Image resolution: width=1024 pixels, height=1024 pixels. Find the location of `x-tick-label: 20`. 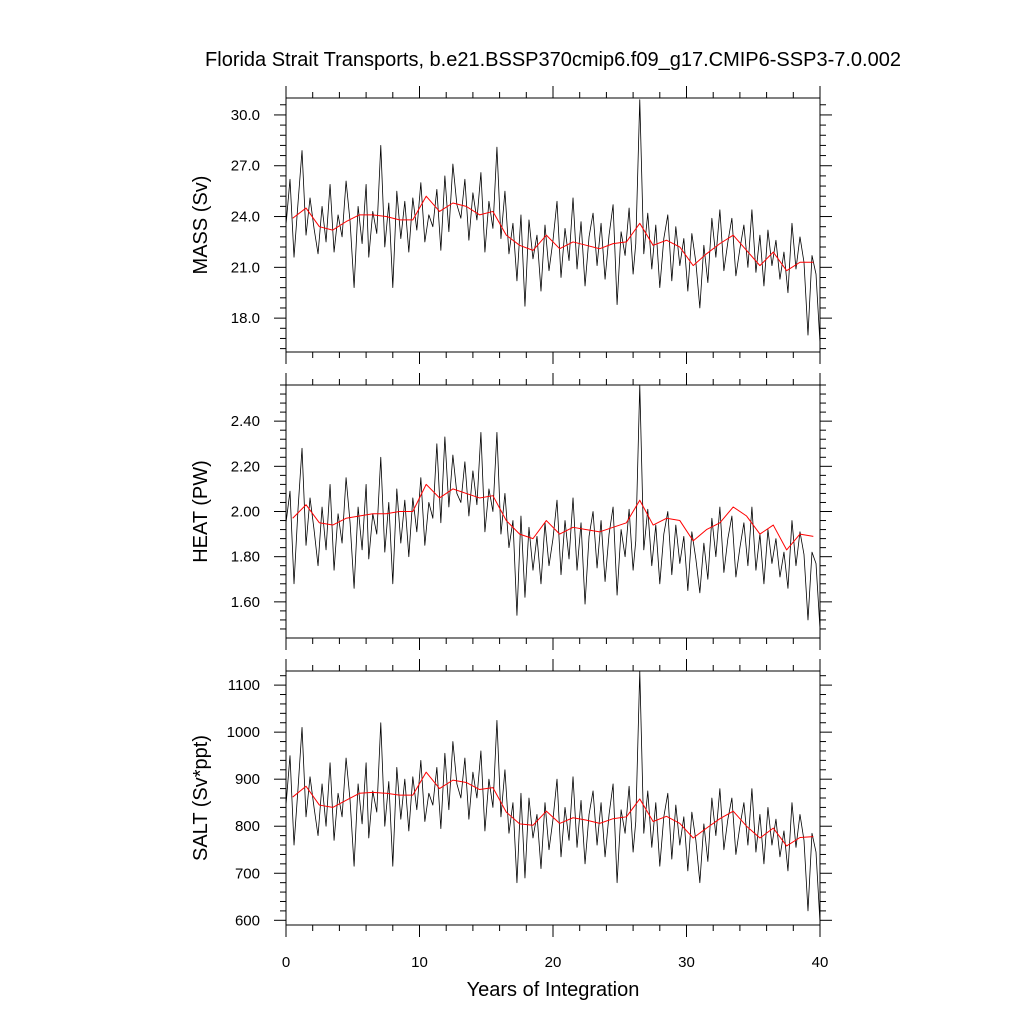

x-tick-label: 20 is located at coordinates (553, 962).